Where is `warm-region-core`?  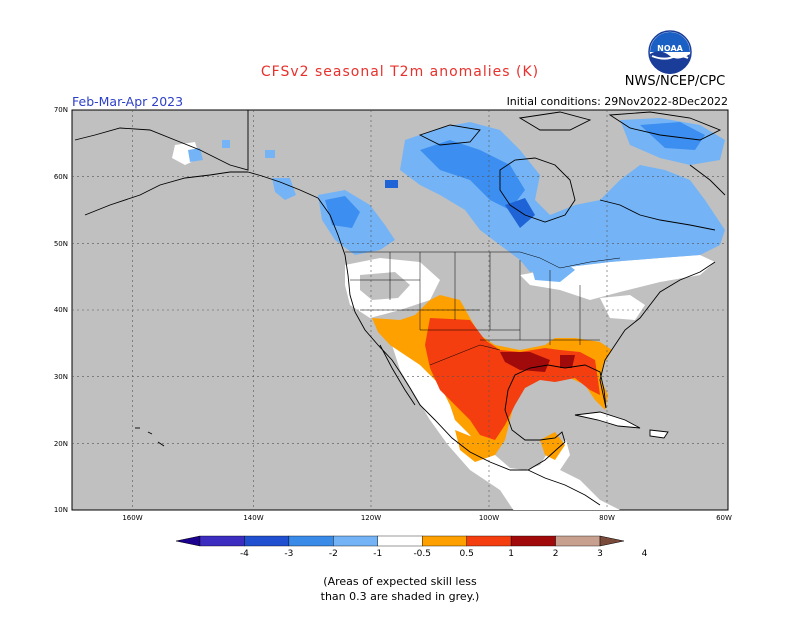
warm-region-core is located at coordinates (512, 379).